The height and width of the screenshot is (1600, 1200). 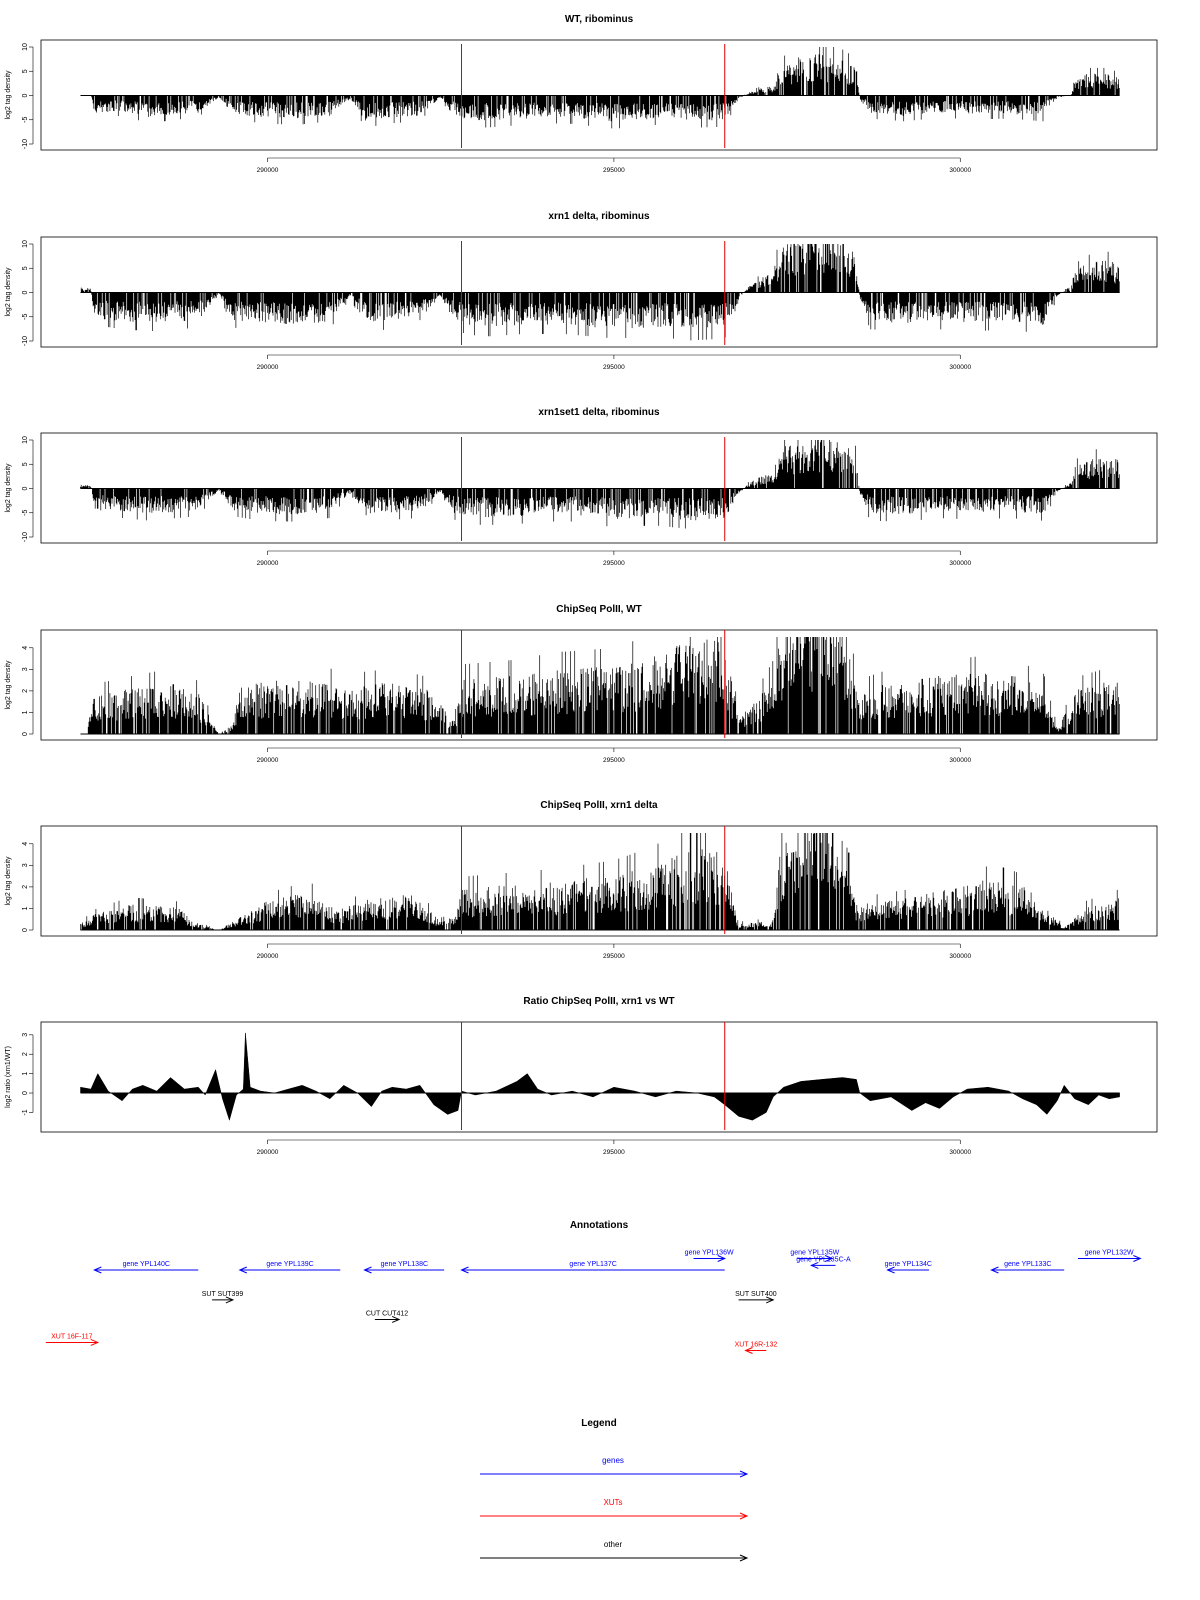 I want to click on annotation-label: CUT CUT412, so click(x=387, y=1313).